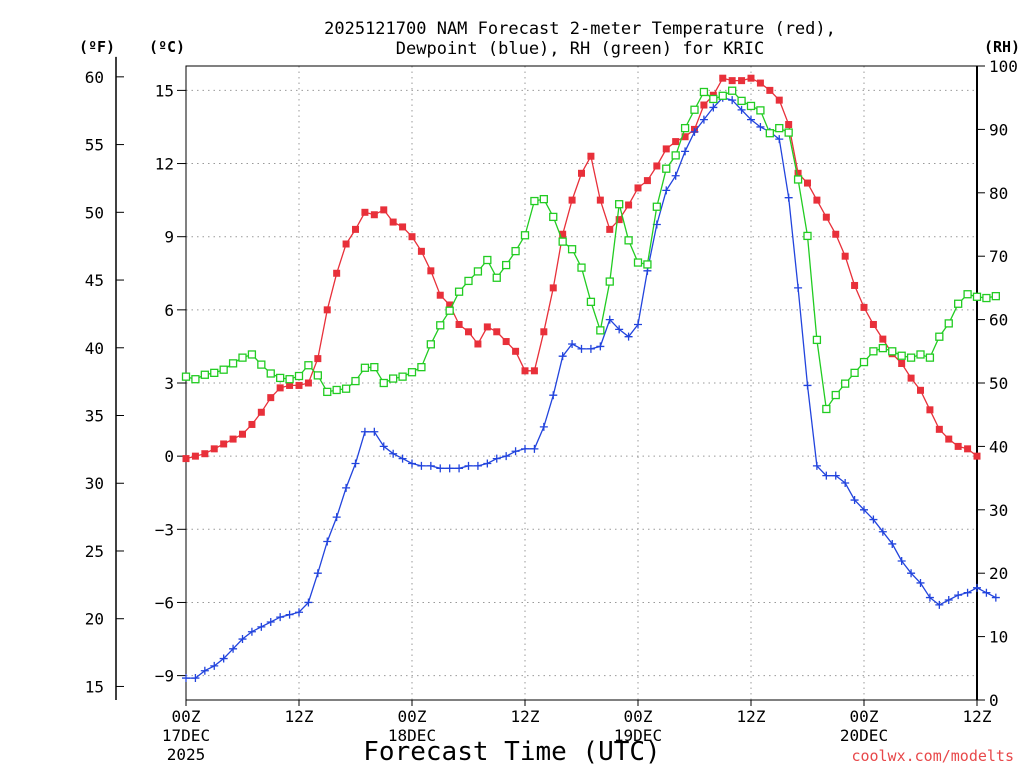 This screenshot has width=1024, height=768. I want to click on x-tick-label: 00Z, so click(864, 716).